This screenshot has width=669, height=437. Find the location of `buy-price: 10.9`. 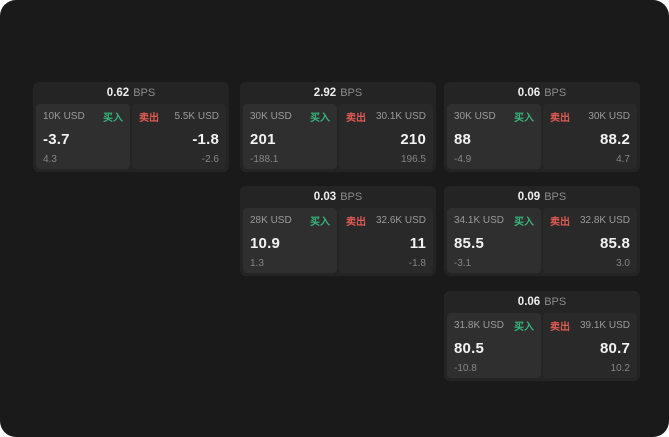

buy-price: 10.9 is located at coordinates (265, 243).